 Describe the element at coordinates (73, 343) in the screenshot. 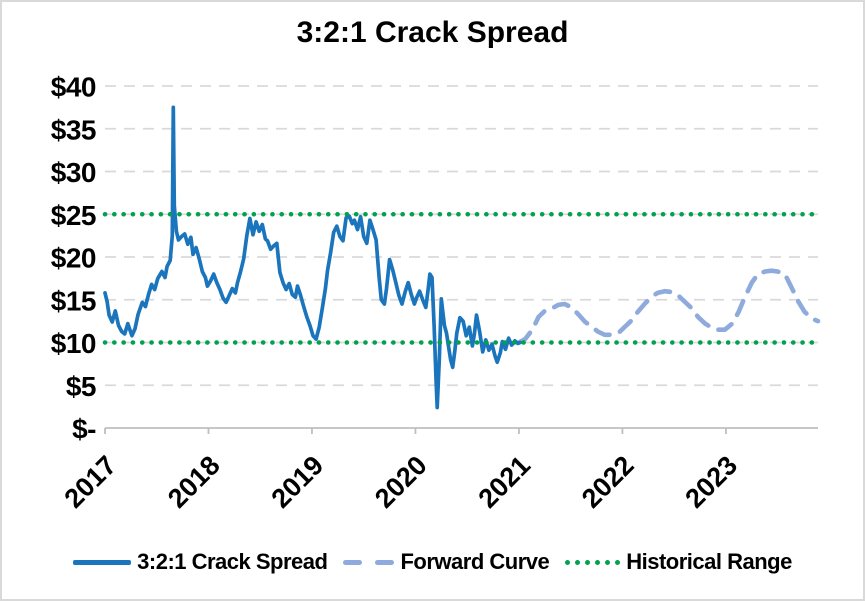

I see `y-axis-label-10: $10` at that location.